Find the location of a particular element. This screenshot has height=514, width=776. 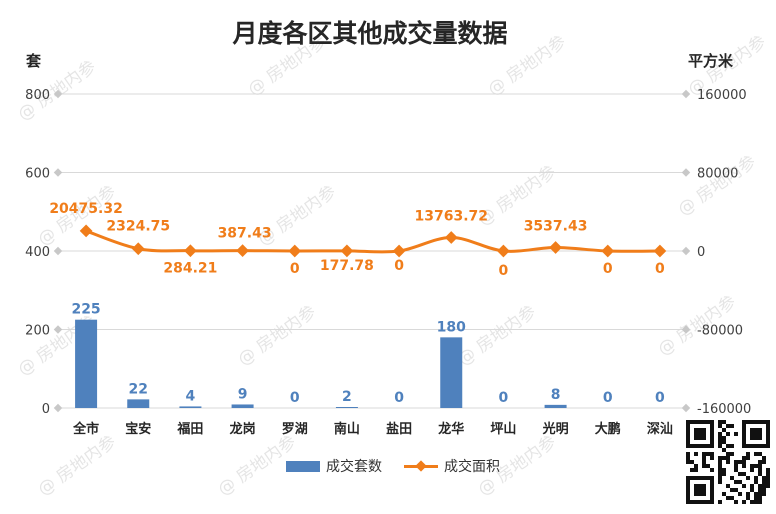

line-data-label: 387.43 is located at coordinates (245, 234).